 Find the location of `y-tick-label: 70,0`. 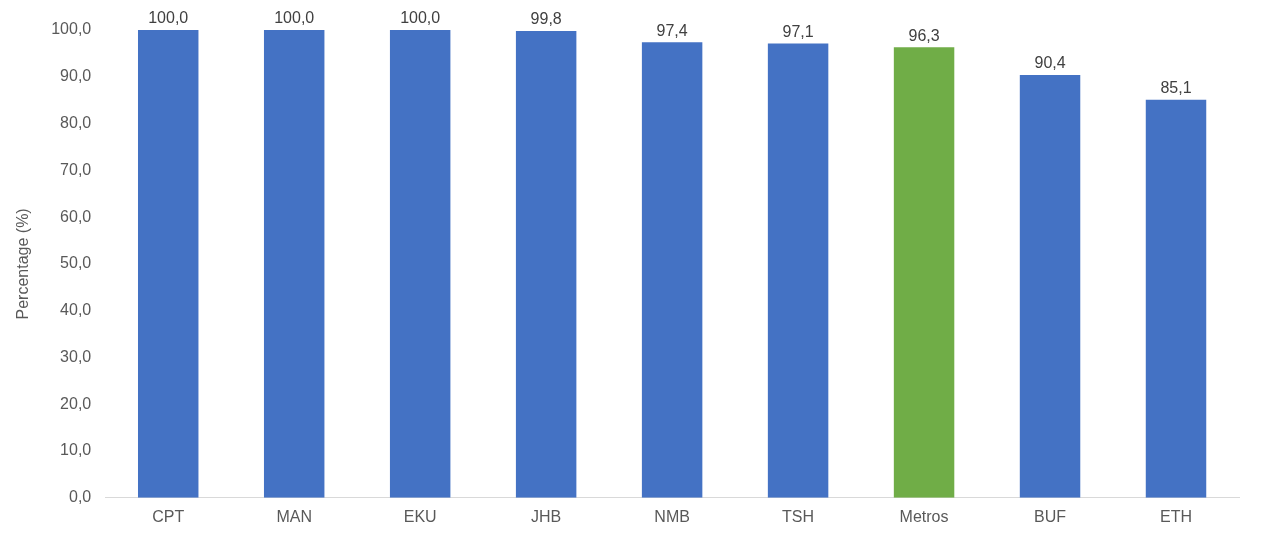

y-tick-label: 70,0 is located at coordinates (76, 169).